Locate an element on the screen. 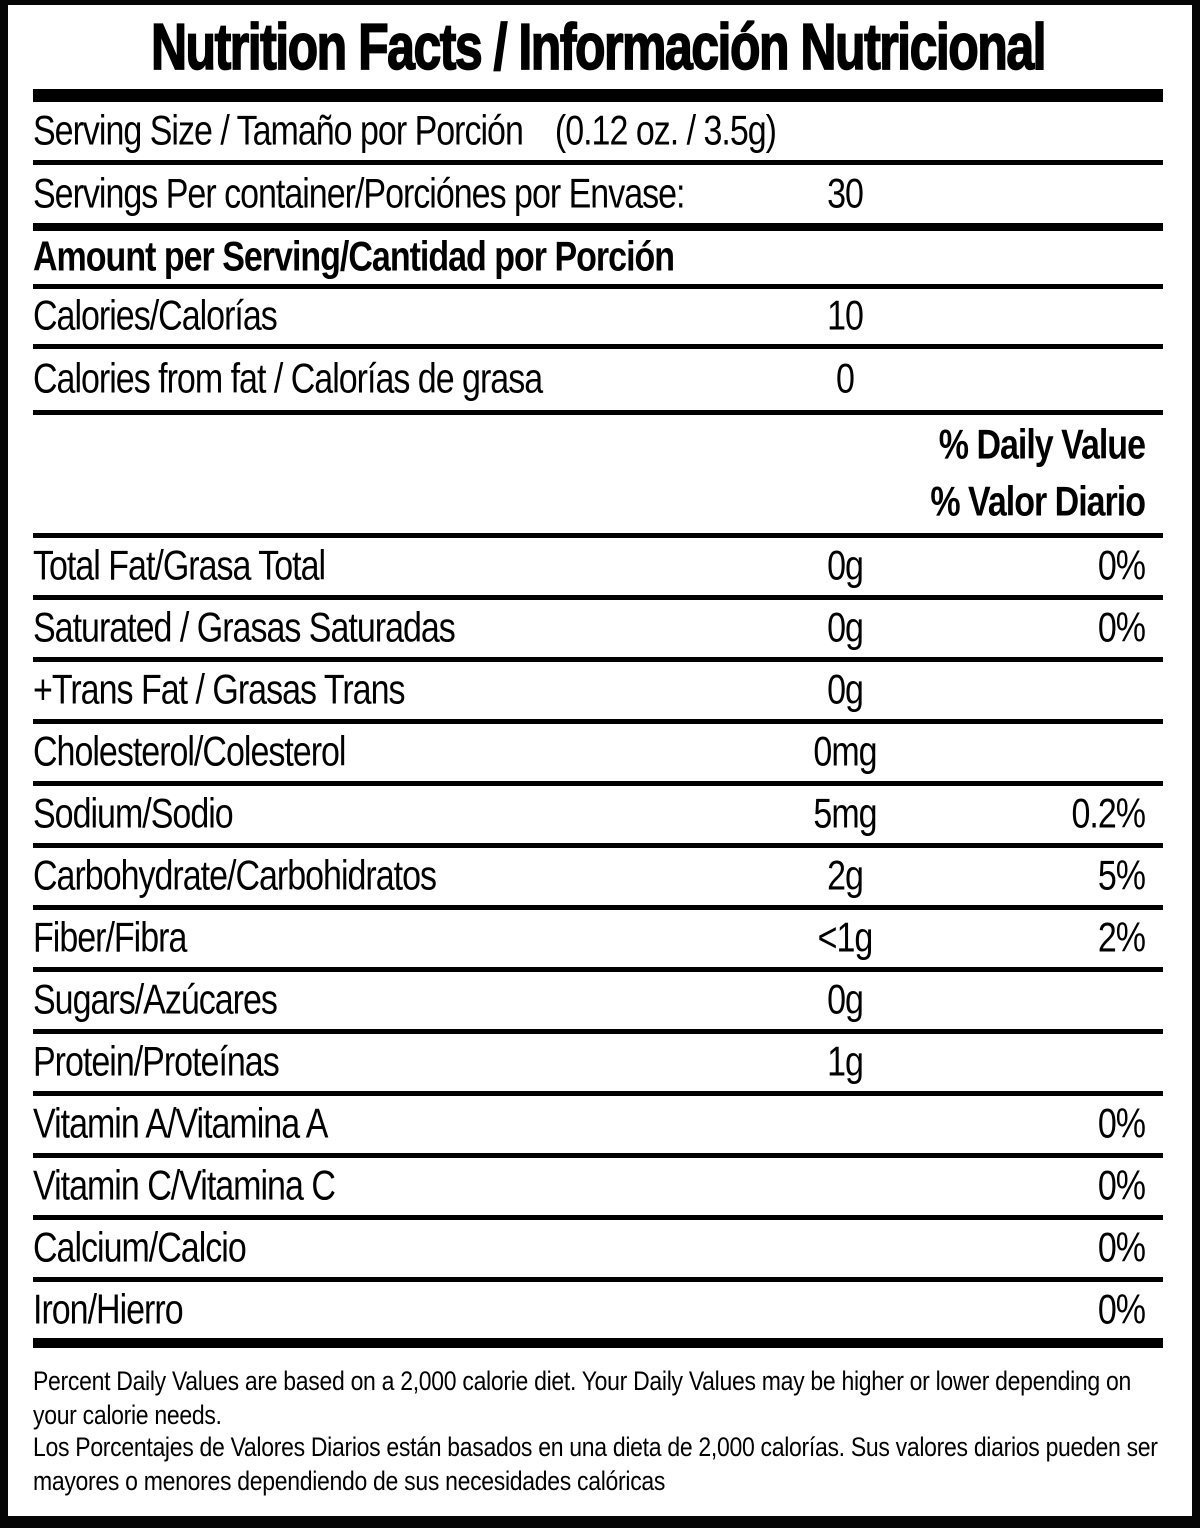 The width and height of the screenshot is (1200, 1528). daily-value-header-en: % Daily Value is located at coordinates (1042, 445).